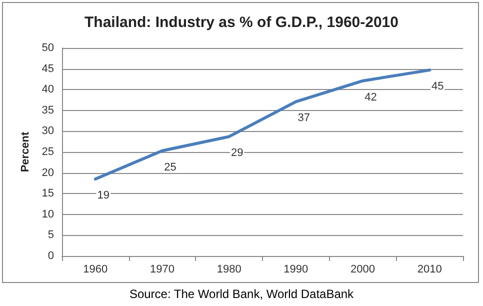 The height and width of the screenshot is (306, 483). I want to click on y-tick-label: 25, so click(48, 152).